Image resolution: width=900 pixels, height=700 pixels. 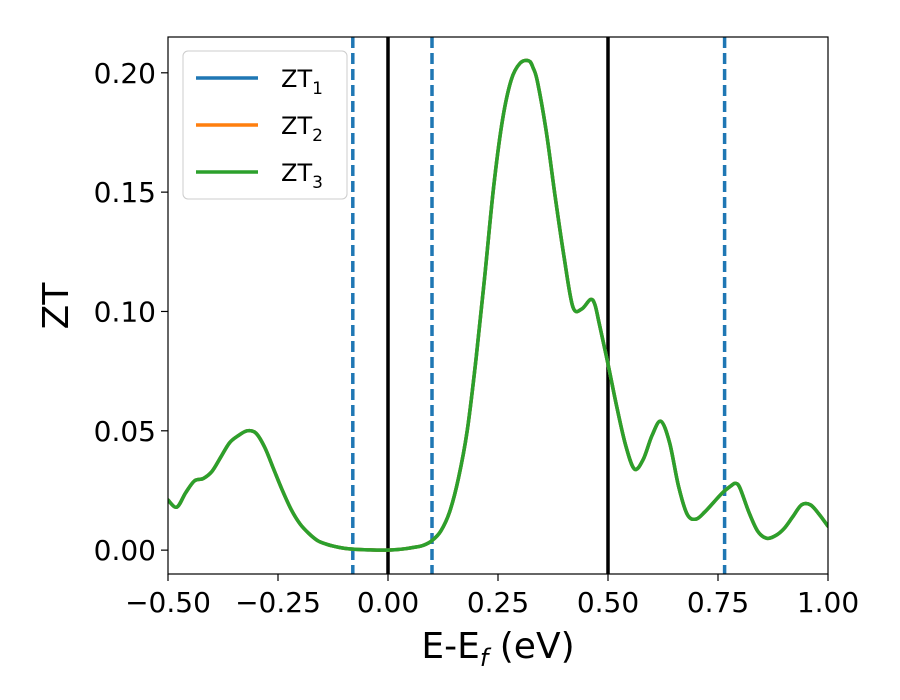 I want to click on legend-label-2: ZT2, so click(x=302, y=129).